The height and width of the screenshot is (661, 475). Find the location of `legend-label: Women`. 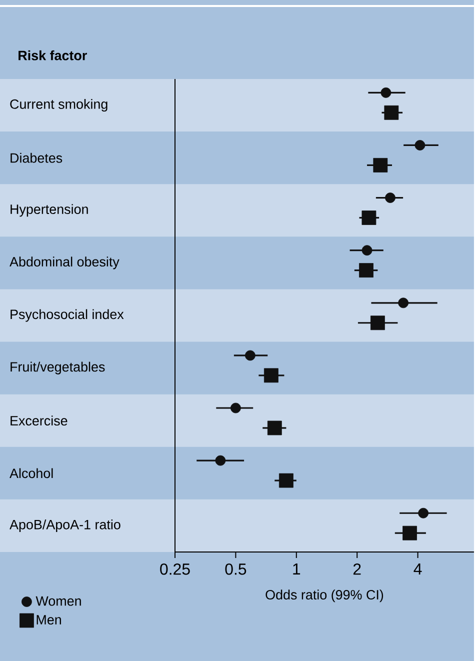

legend-label: Women is located at coordinates (59, 601).